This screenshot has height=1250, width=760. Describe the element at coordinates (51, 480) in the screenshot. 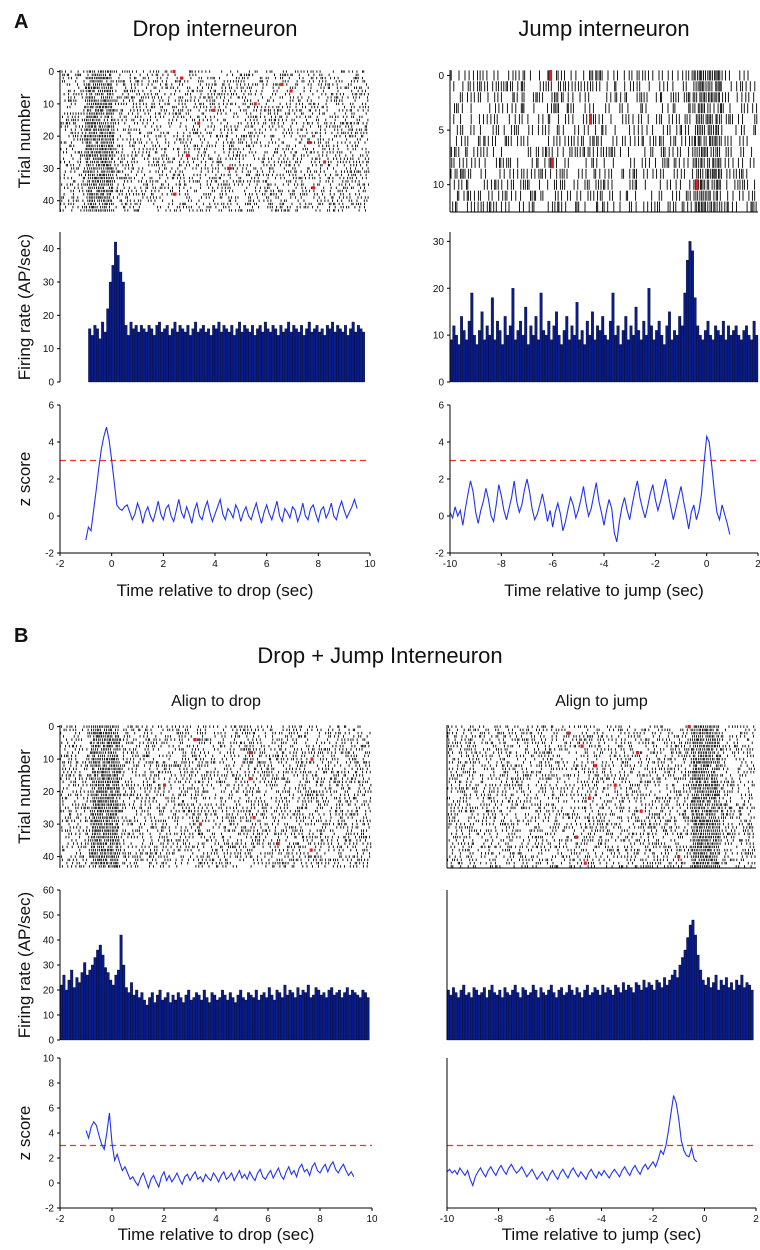

I see `z-ytick-label: 2` at that location.